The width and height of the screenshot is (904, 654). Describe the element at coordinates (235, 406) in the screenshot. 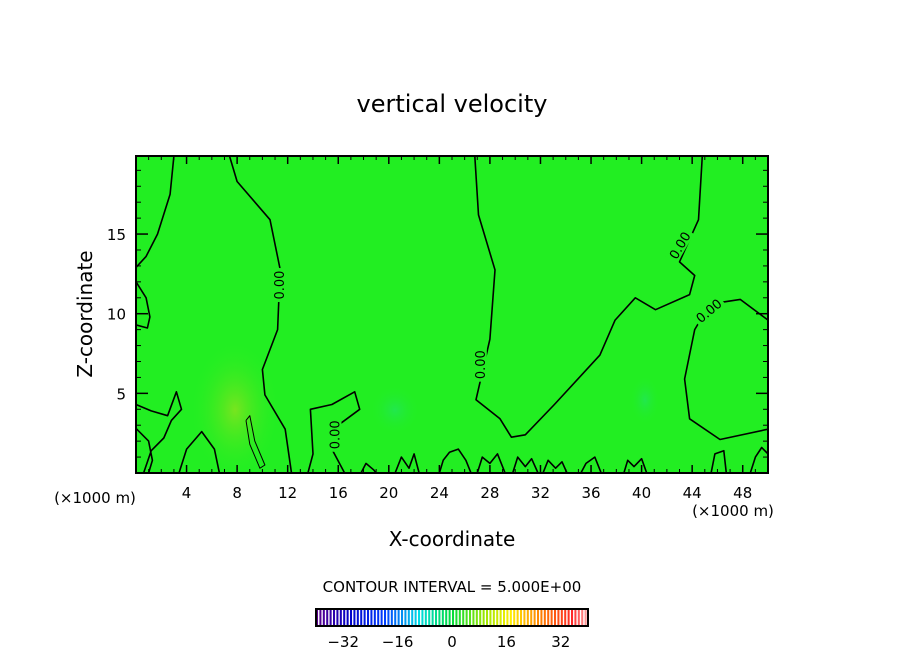

I see `positive-velocity-region` at that location.